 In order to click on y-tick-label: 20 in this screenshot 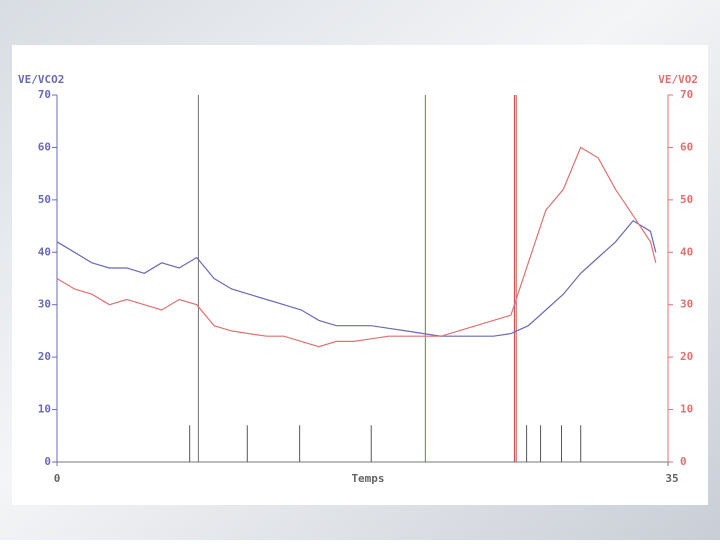, I will do `click(44, 356)`.